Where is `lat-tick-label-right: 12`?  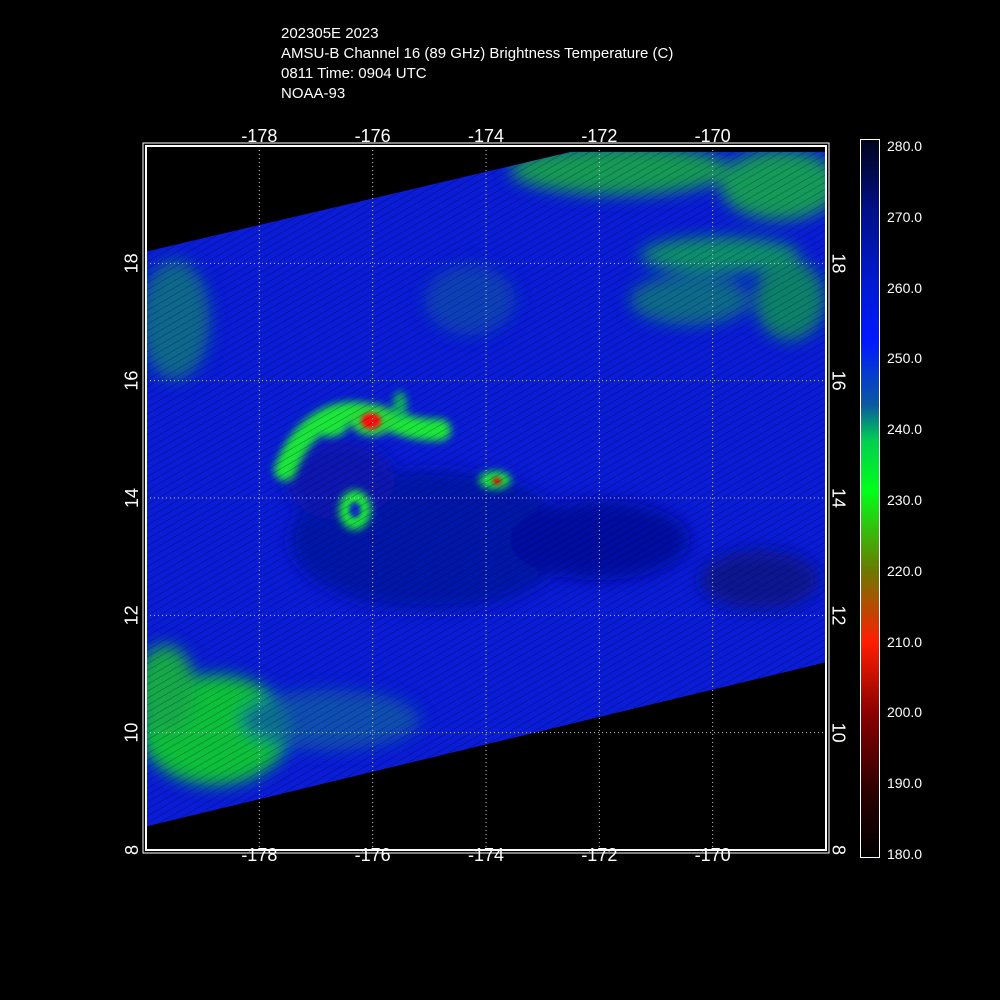
lat-tick-label-right: 12 is located at coordinates (838, 615).